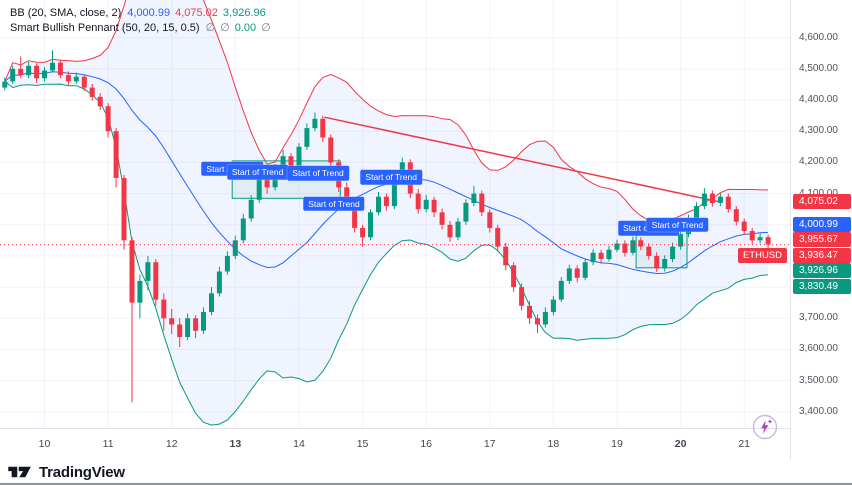  I want to click on legend-value: 0.00, so click(245, 28).